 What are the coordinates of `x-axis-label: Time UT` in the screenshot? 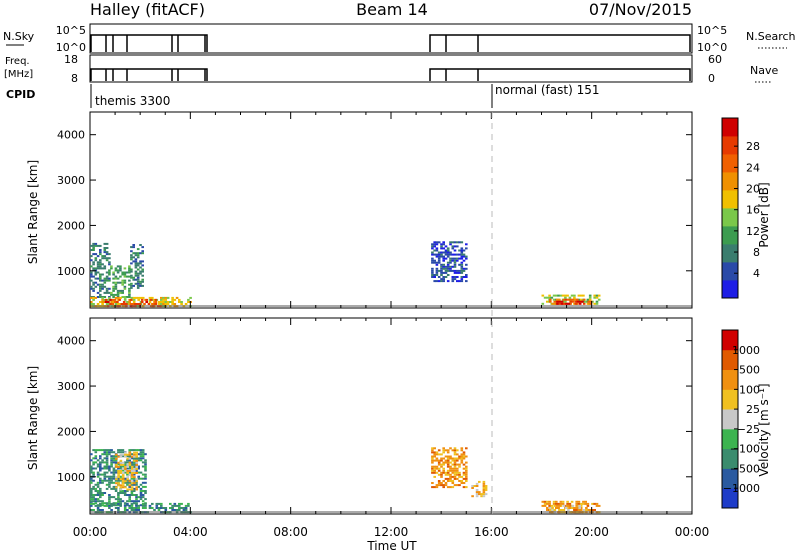 It's located at (391, 546).